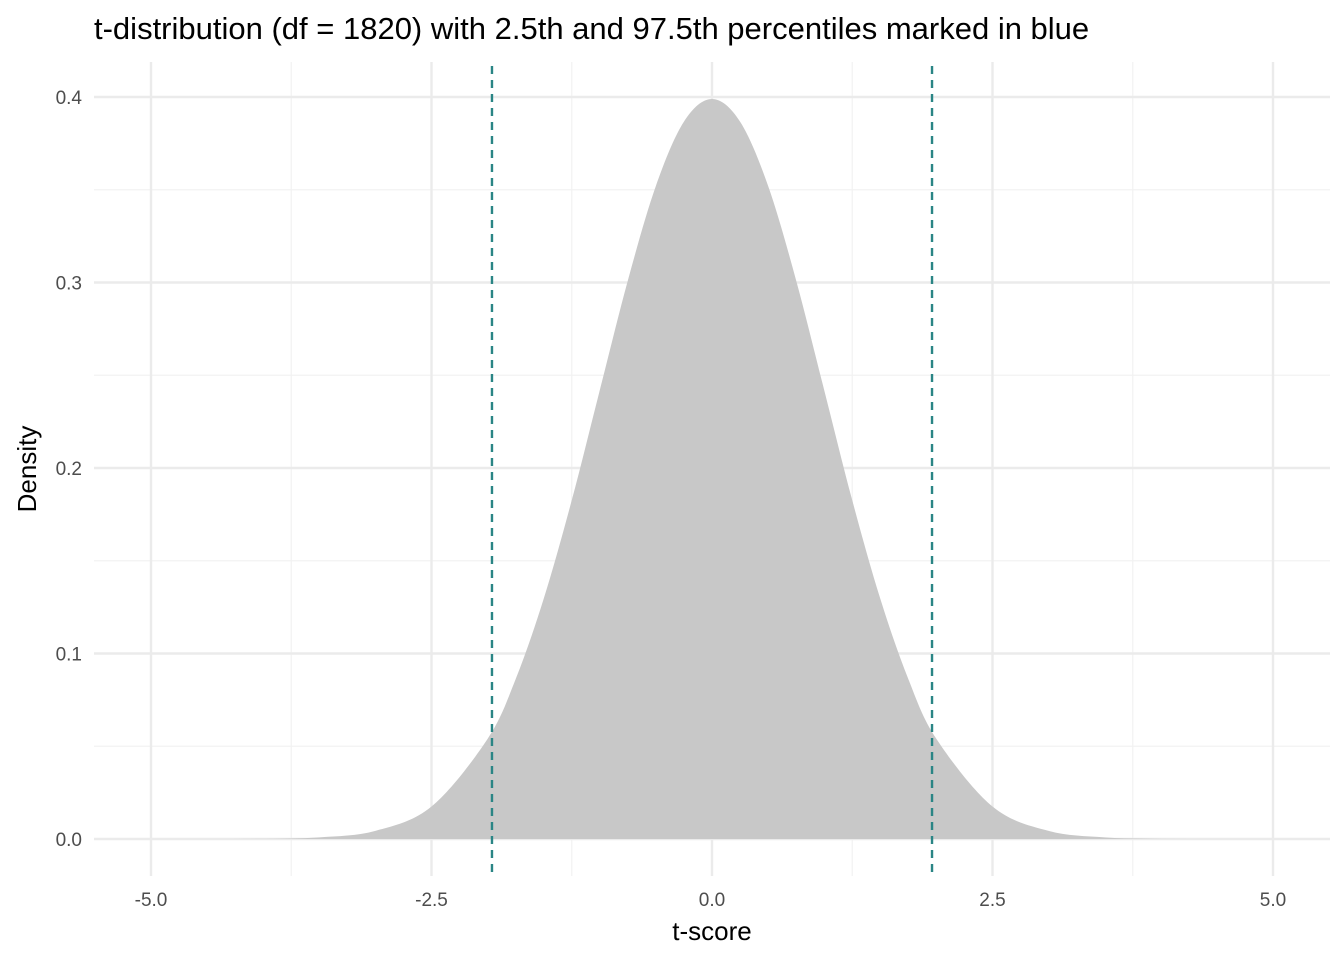 The height and width of the screenshot is (960, 1344). I want to click on x-axis-title: t-score, so click(711, 931).